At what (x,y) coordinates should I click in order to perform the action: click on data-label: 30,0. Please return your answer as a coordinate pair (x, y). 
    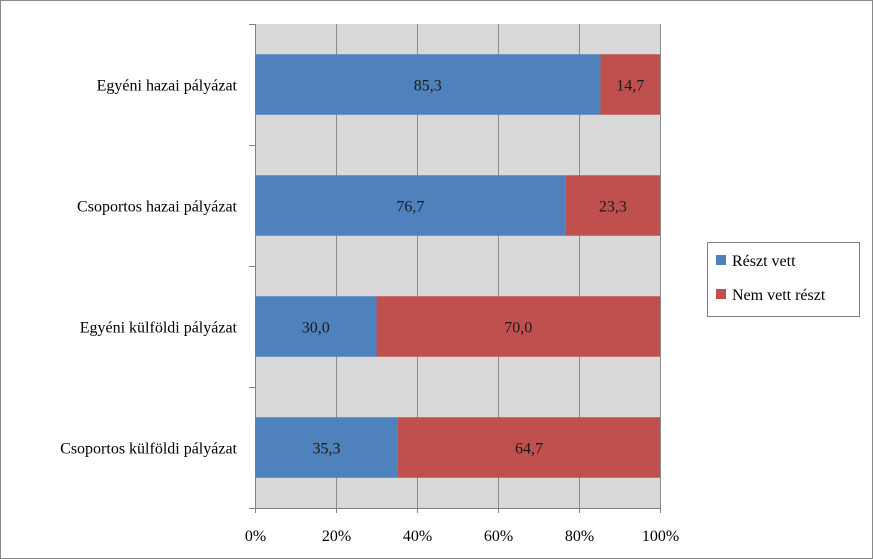
    Looking at the image, I should click on (316, 328).